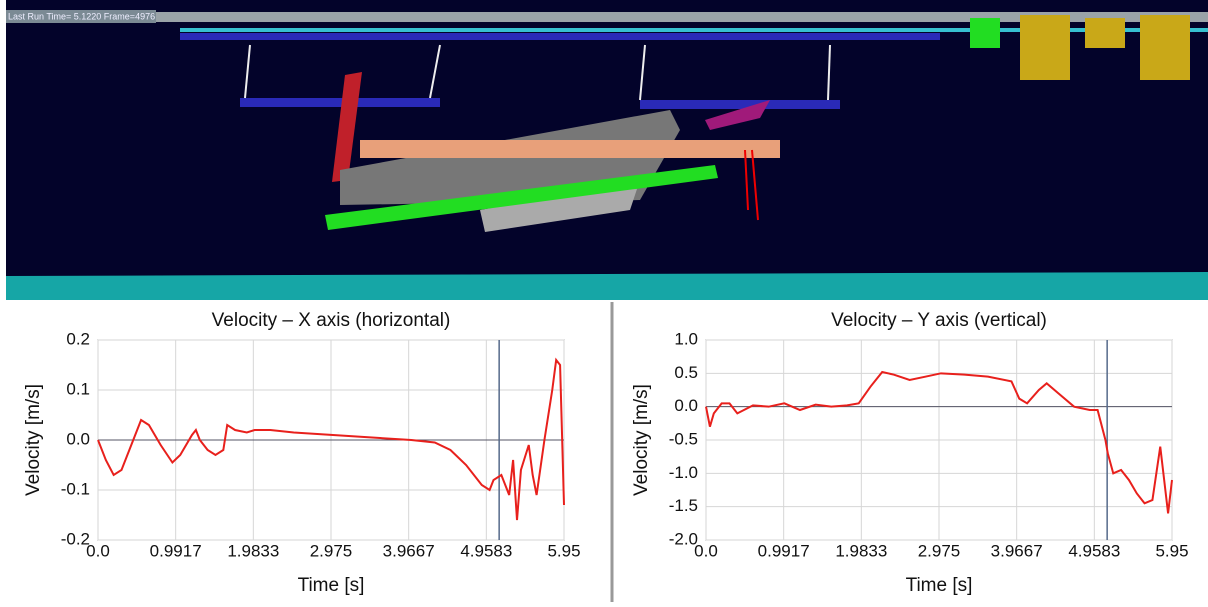  I want to click on y-tick-label: -0.1, so click(75, 488).